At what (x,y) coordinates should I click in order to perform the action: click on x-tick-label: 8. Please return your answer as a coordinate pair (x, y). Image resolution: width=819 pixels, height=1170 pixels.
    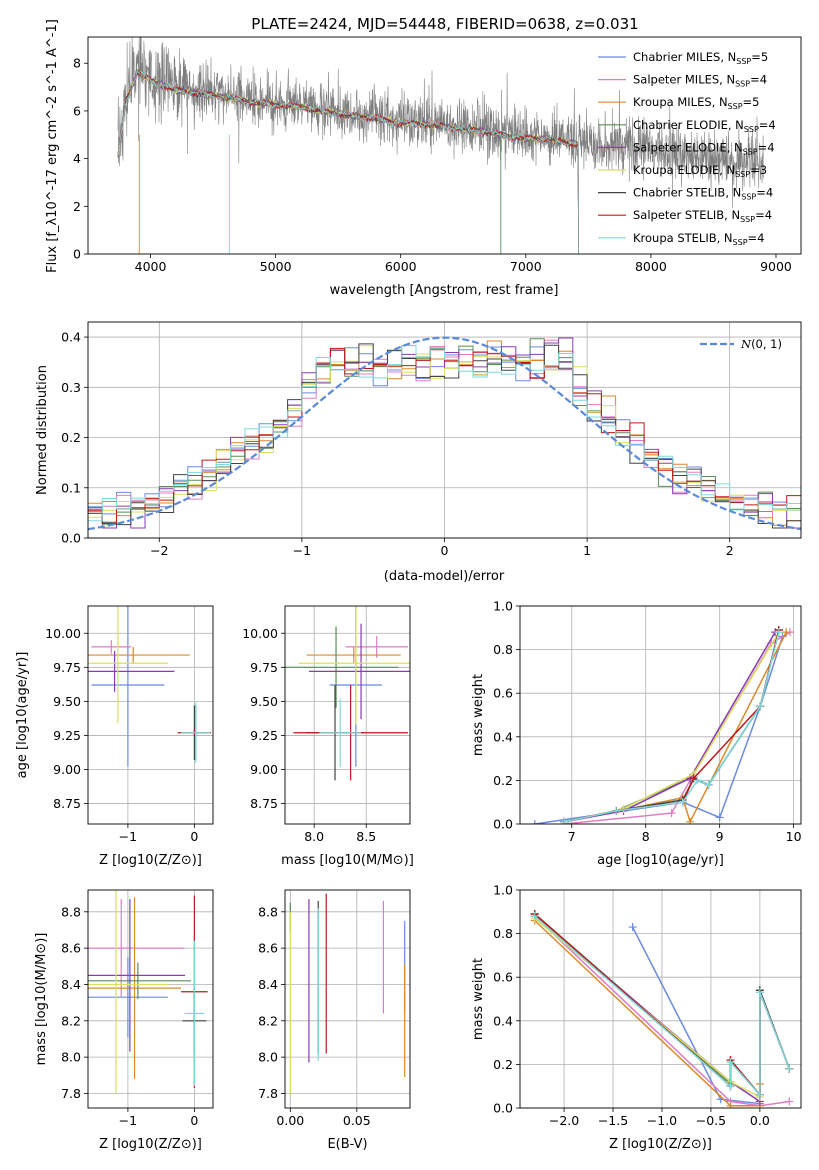
    Looking at the image, I should click on (646, 836).